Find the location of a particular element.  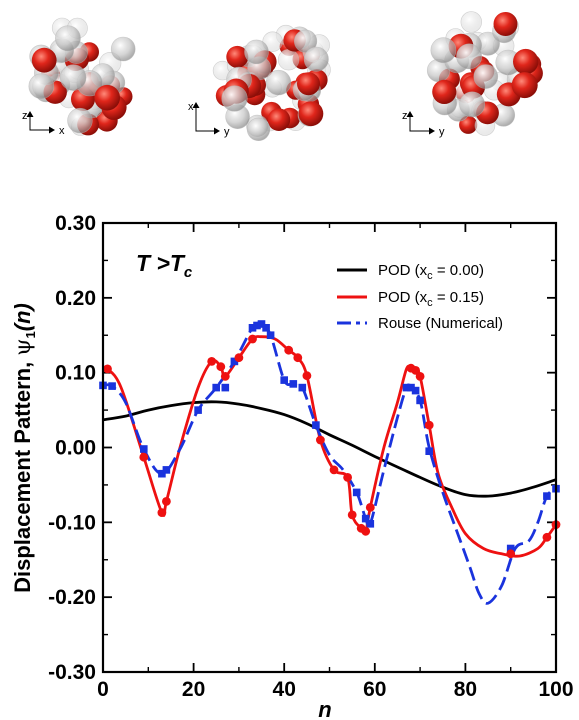

y-tick-labels: 0.30 0.20 0.10 0.00 -0.10 -0.20 -0.30 is located at coordinates (72, 448).